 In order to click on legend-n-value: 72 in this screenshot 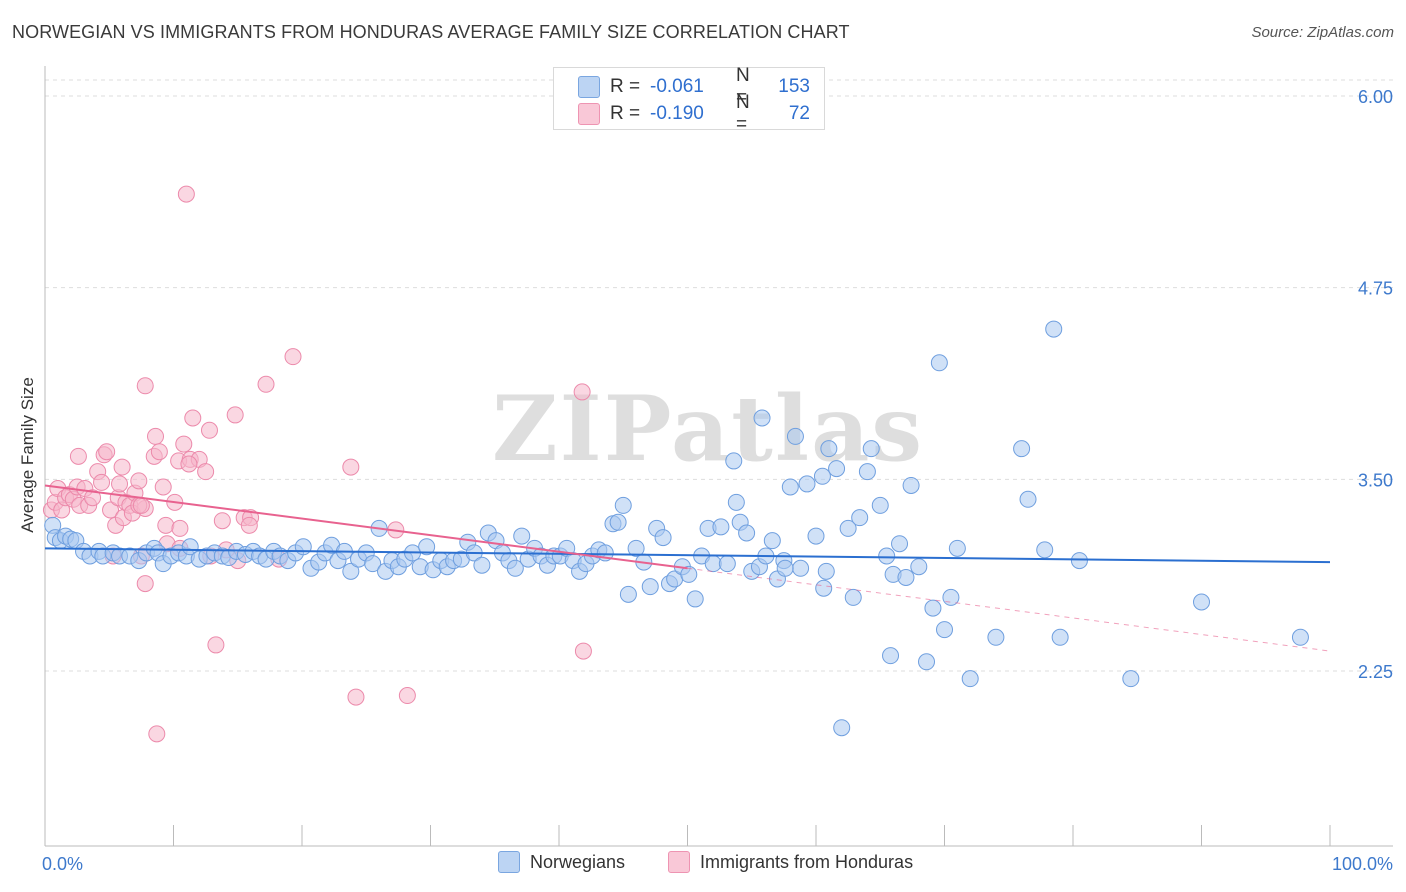, I will do `click(799, 113)`.